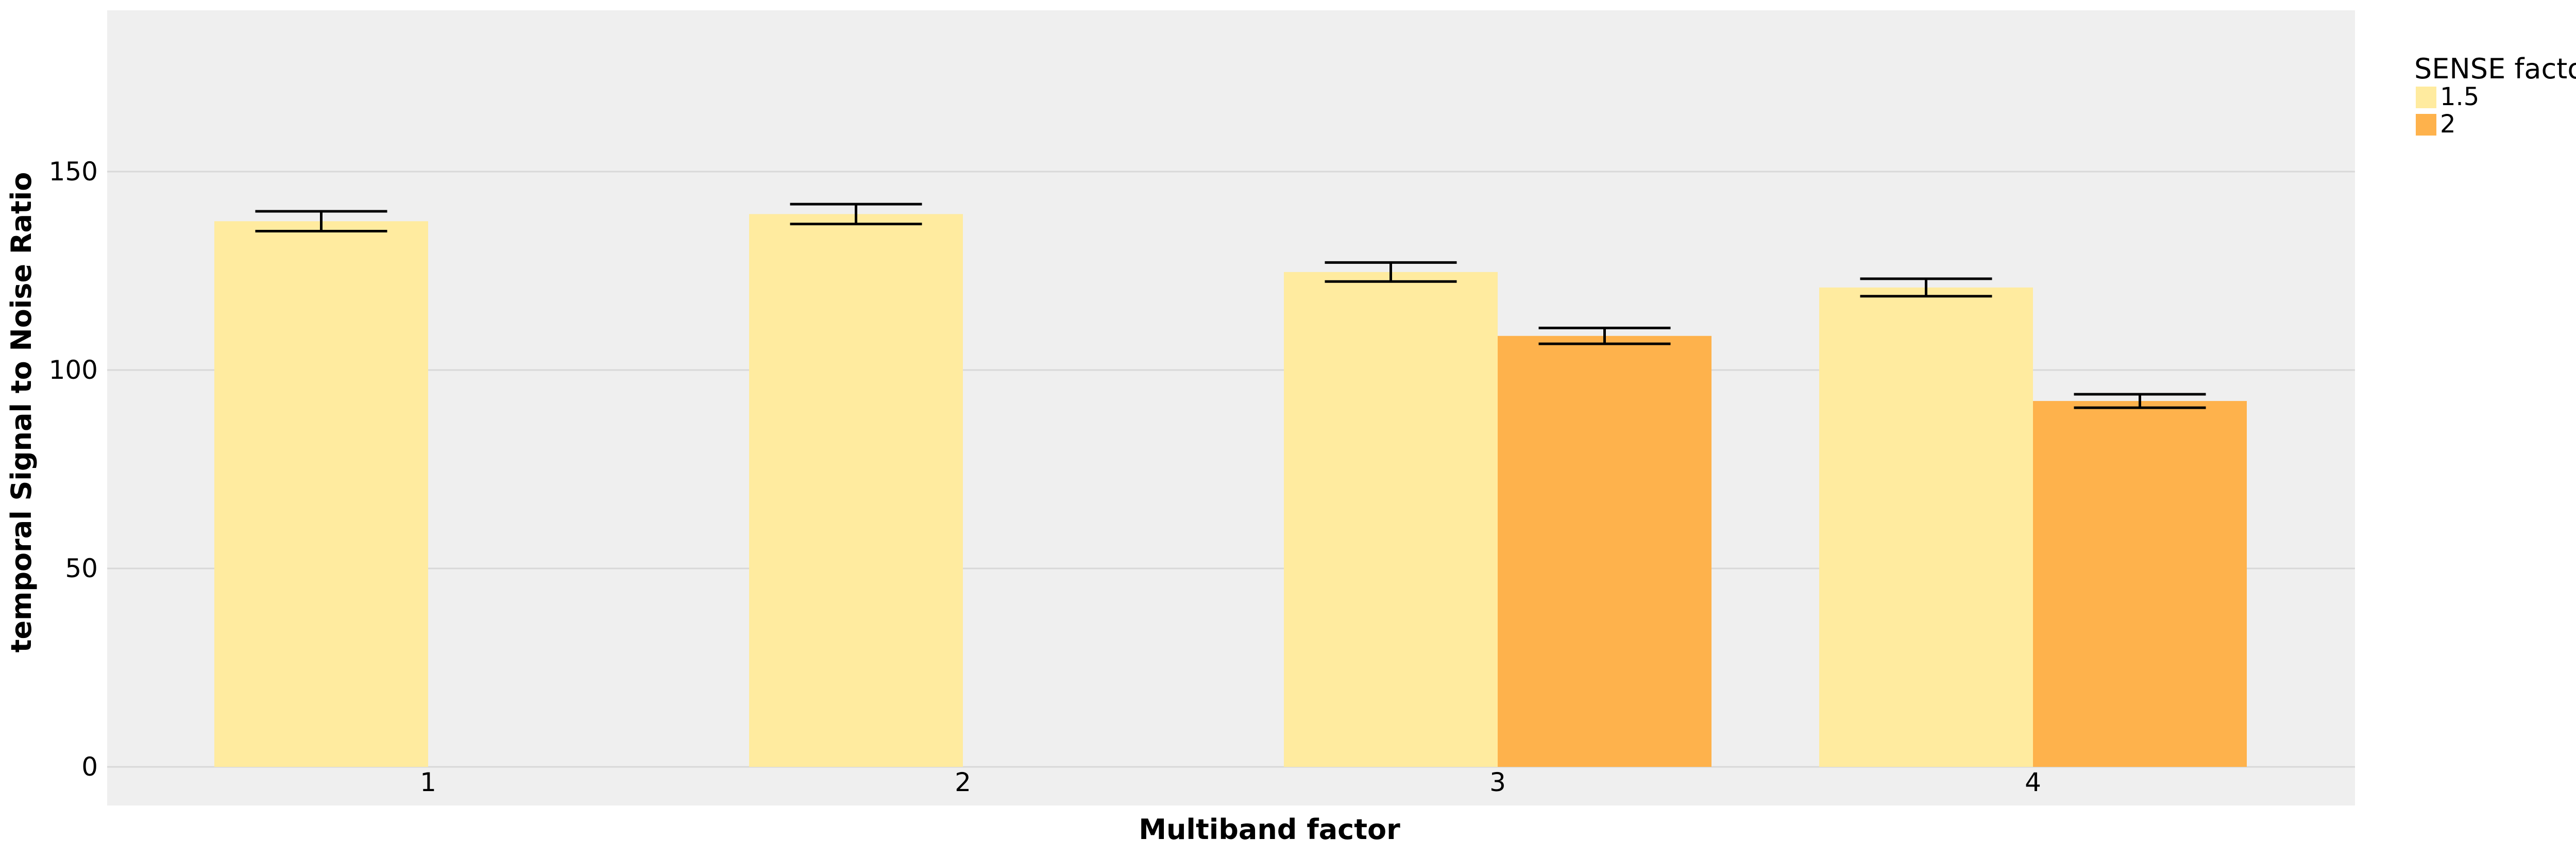 This screenshot has height=855, width=2576. I want to click on x-axis-title: Multiband factor, so click(1269, 829).